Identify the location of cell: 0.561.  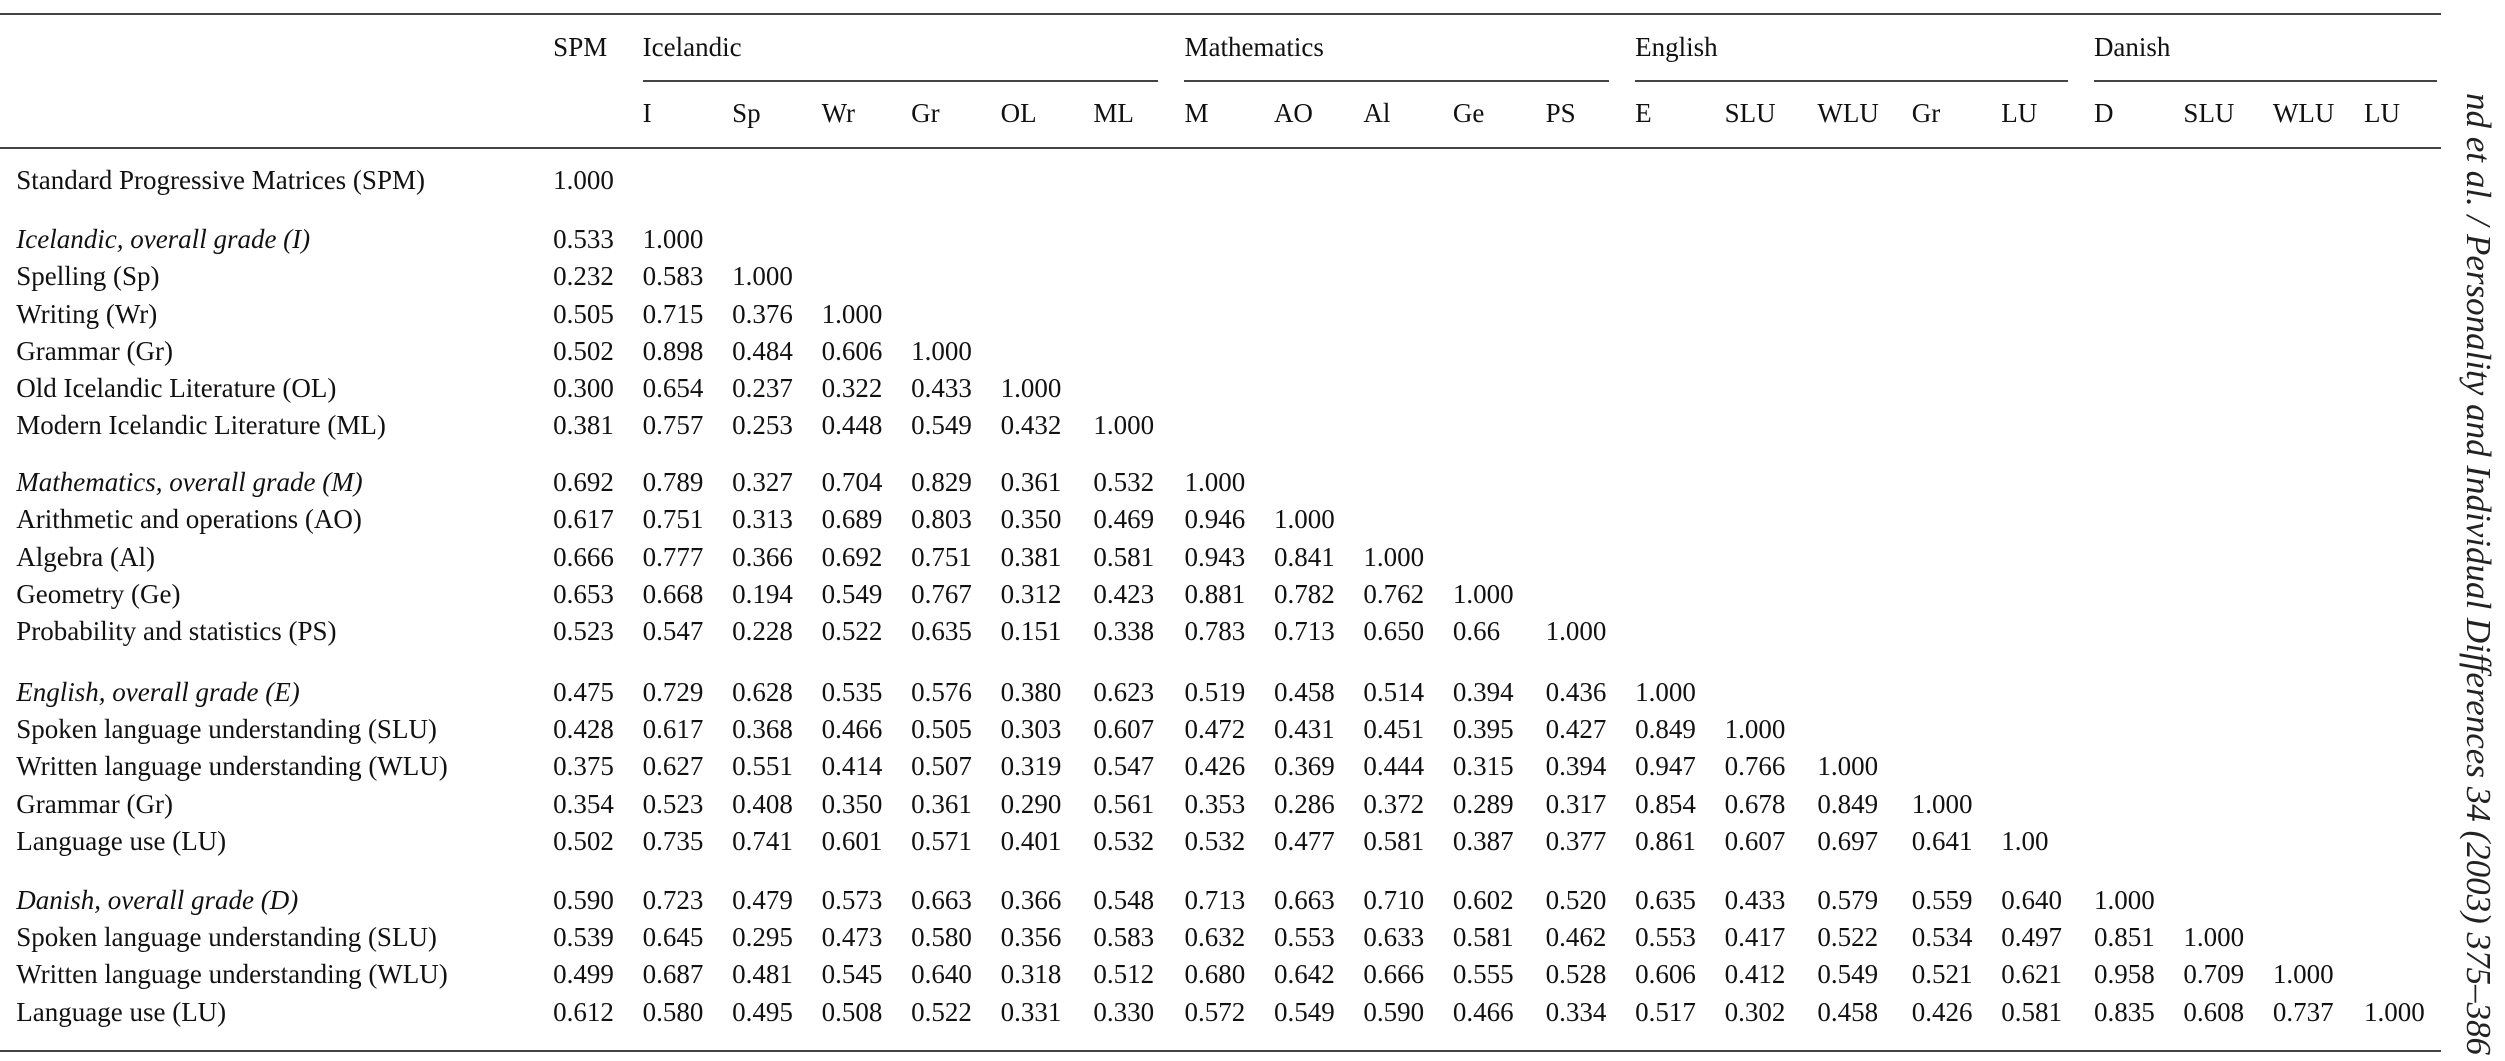
(1124, 803).